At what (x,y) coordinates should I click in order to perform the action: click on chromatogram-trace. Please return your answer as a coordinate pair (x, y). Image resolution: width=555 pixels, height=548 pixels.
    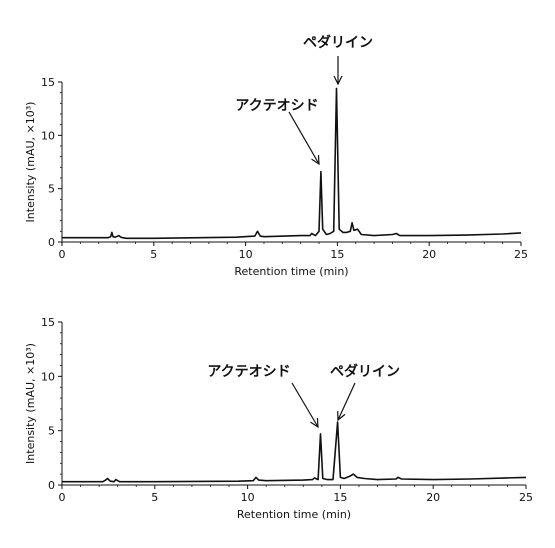
    Looking at the image, I should click on (294, 452).